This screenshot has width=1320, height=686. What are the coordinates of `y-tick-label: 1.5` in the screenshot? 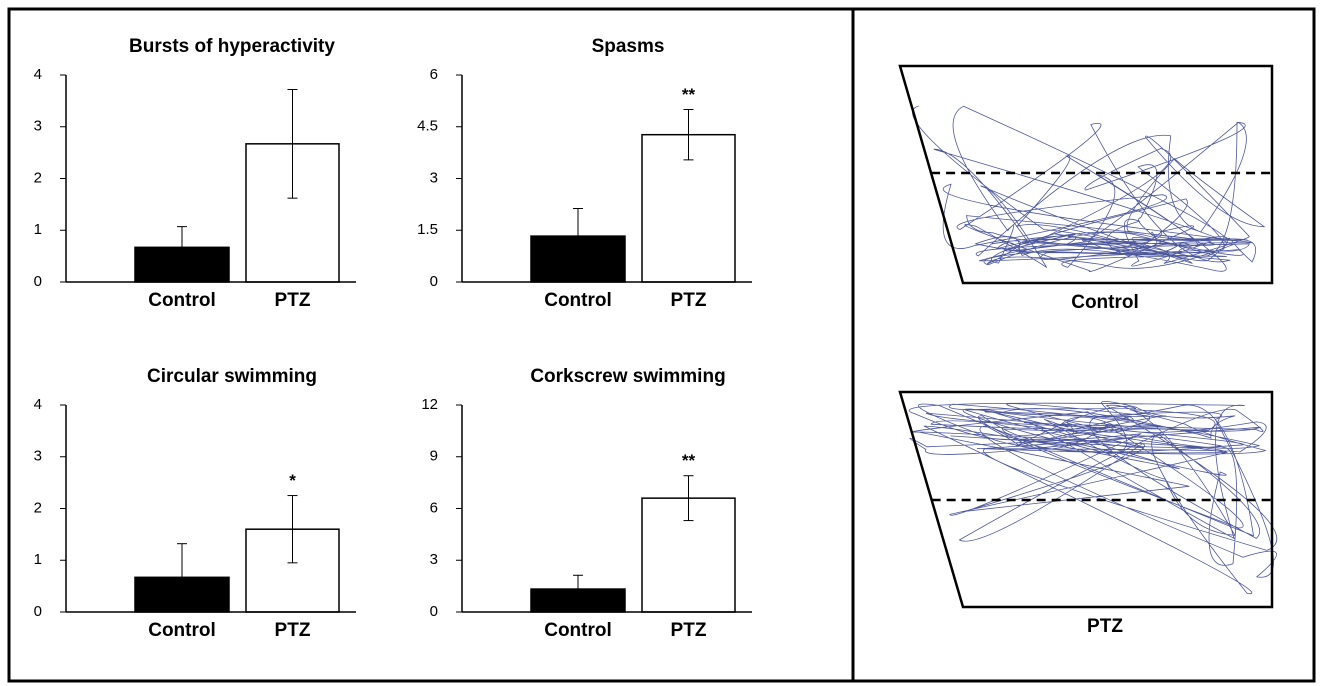 It's located at (427, 229).